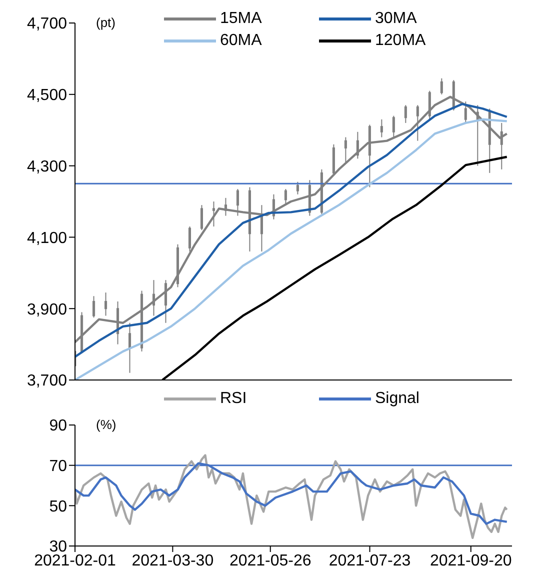 The image size is (549, 585). What do you see at coordinates (106, 22) in the screenshot?
I see `y-axis-title: (pt)` at bounding box center [106, 22].